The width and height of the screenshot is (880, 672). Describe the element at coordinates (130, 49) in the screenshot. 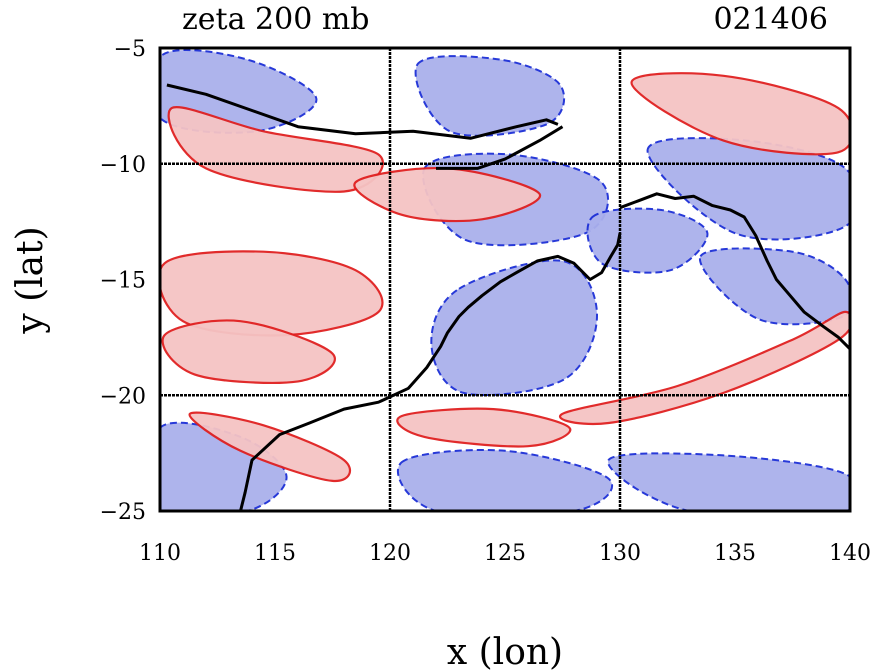

I see `y-tick-label-5: −5` at that location.